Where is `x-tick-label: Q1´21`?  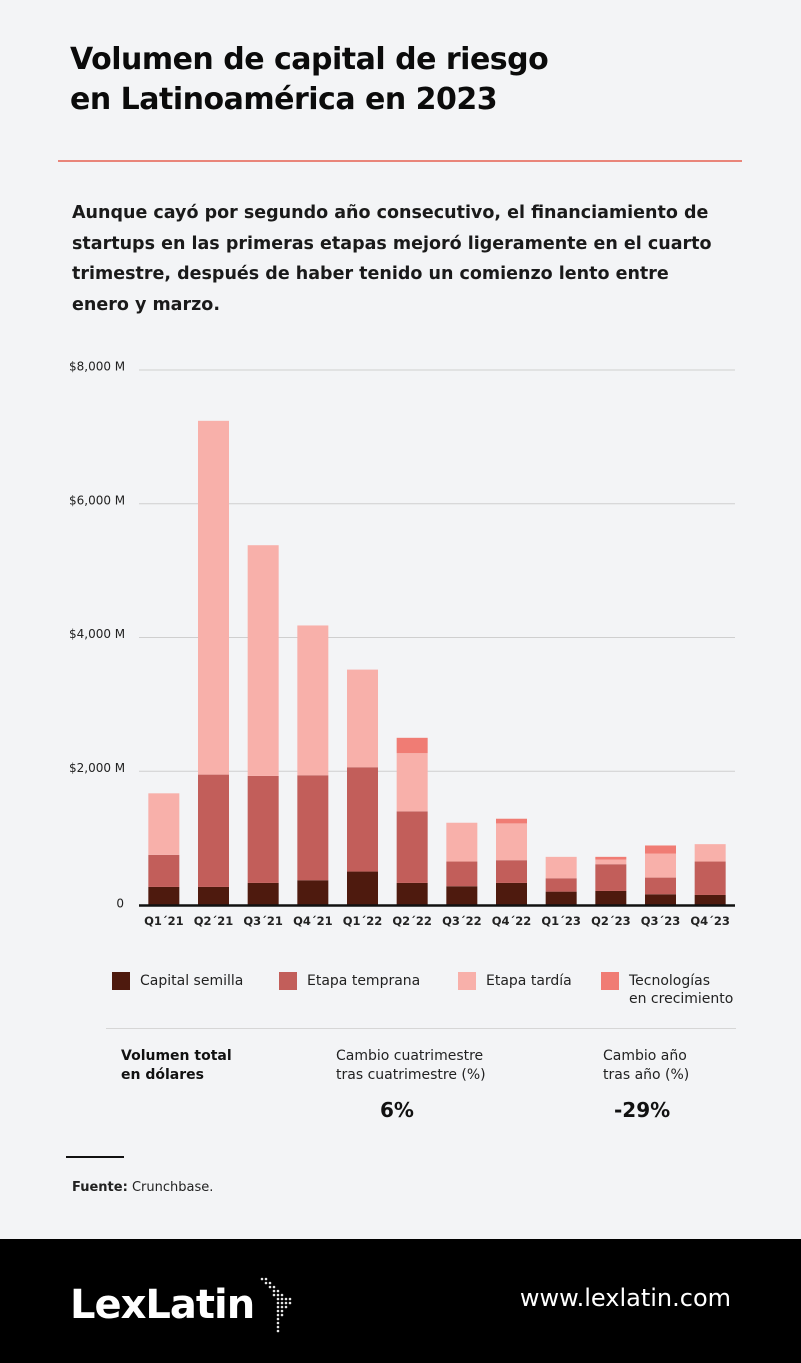
x-tick-label: Q1´21 is located at coordinates (164, 921).